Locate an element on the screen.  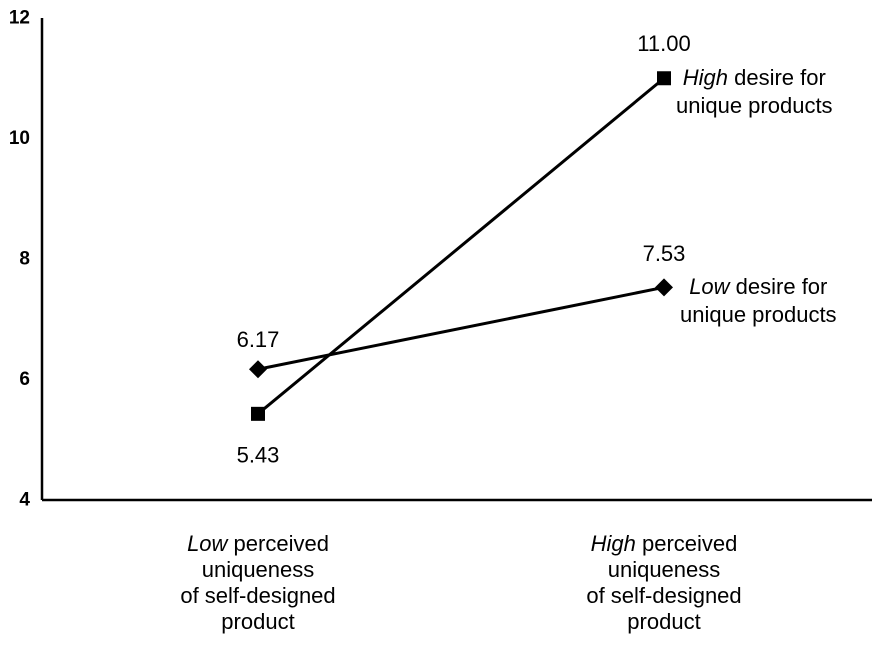
series-label-low-desire: Low desire for unique products is located at coordinates (758, 301).